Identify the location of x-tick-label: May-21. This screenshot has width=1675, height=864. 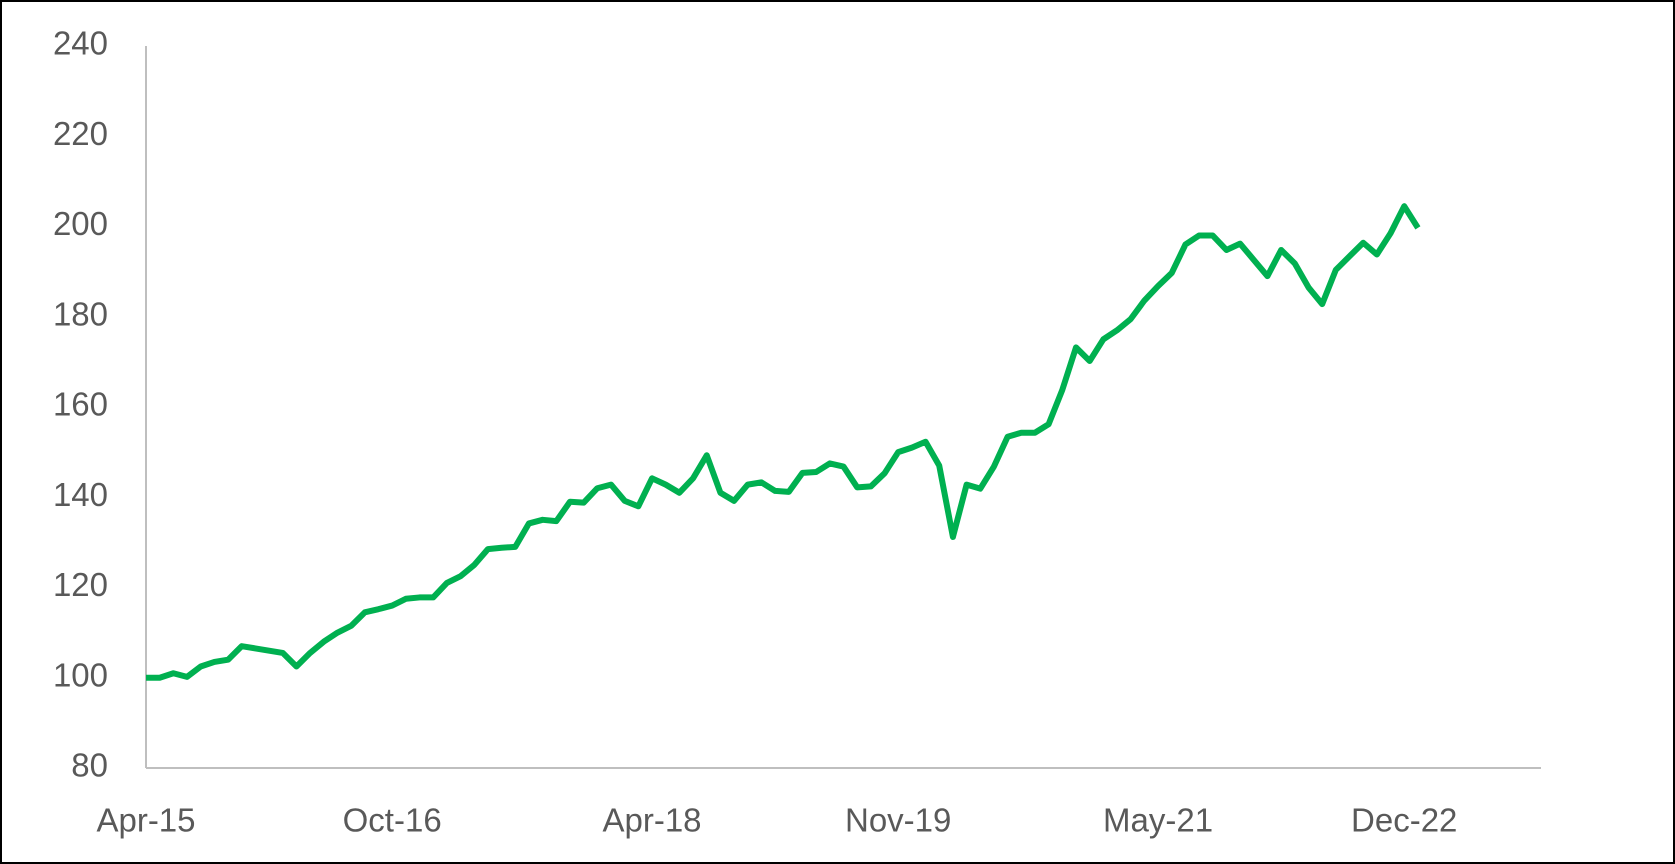
(1158, 820).